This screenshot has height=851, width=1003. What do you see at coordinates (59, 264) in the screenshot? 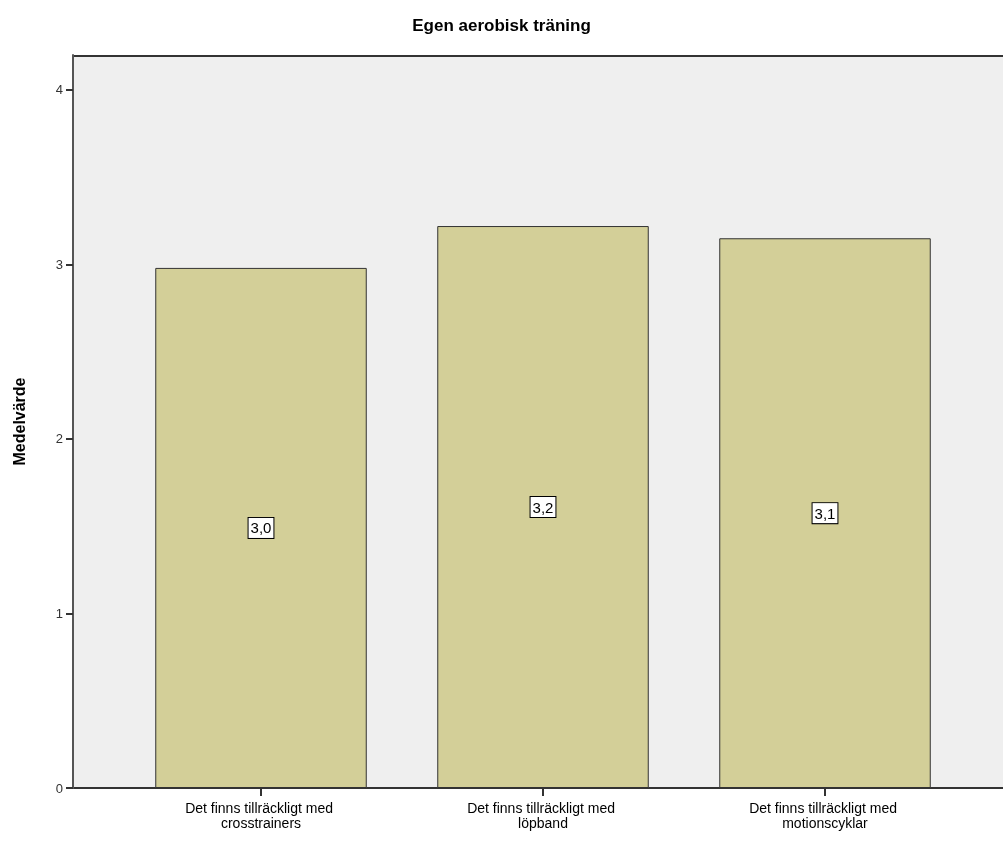
I see `y-tick-label: 3` at bounding box center [59, 264].